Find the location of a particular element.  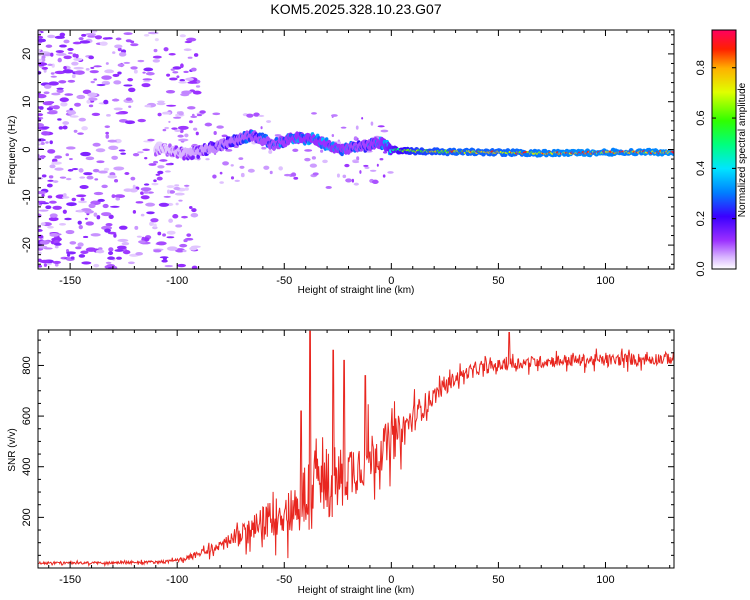

chart-title: KOM5.2025.328.10.23.G07 is located at coordinates (355, 9).